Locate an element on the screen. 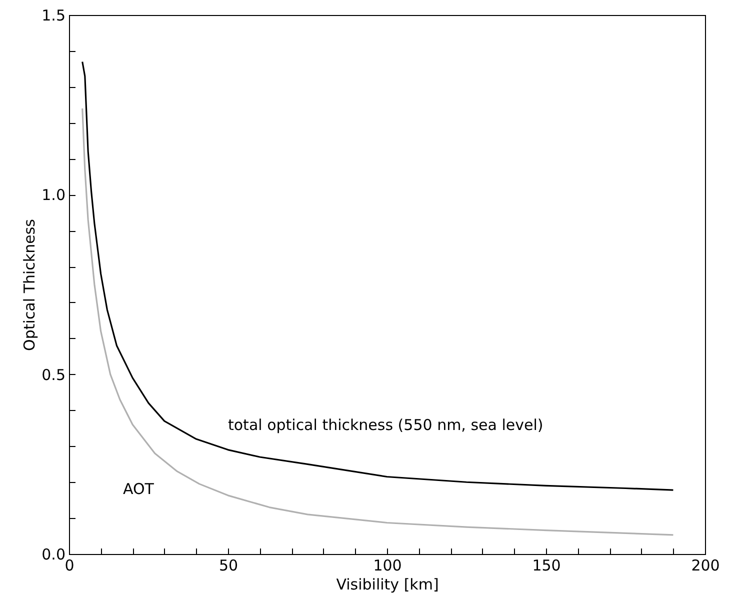 Image resolution: width=739 pixels, height=612 pixels. x-tick-label: 200 is located at coordinates (705, 565).